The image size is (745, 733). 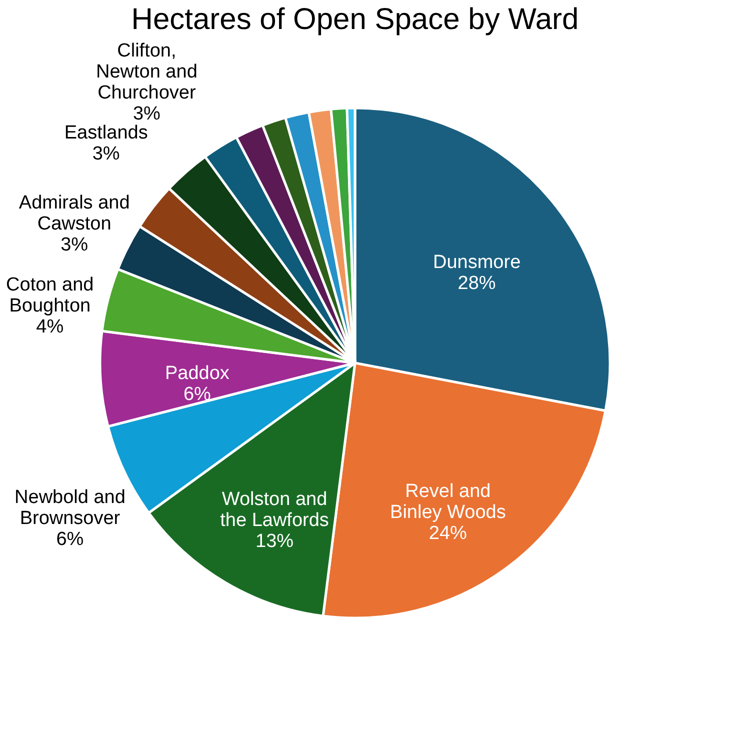 I want to click on data-label: 28%, so click(x=477, y=283).